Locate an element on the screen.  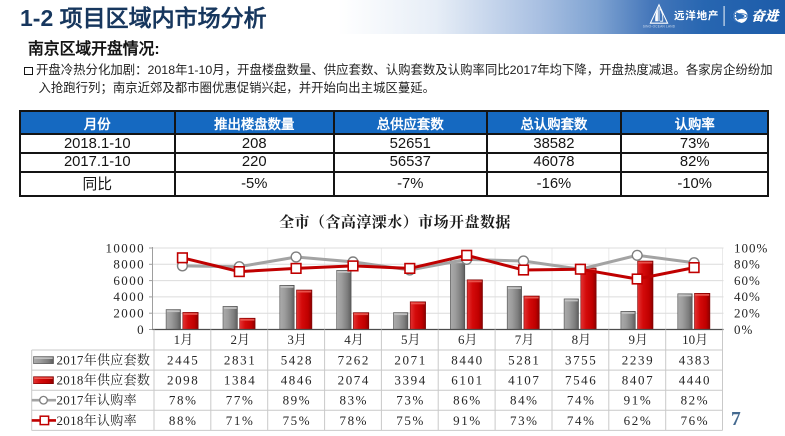
svg-text: 7546 is located at coordinates (581, 380).